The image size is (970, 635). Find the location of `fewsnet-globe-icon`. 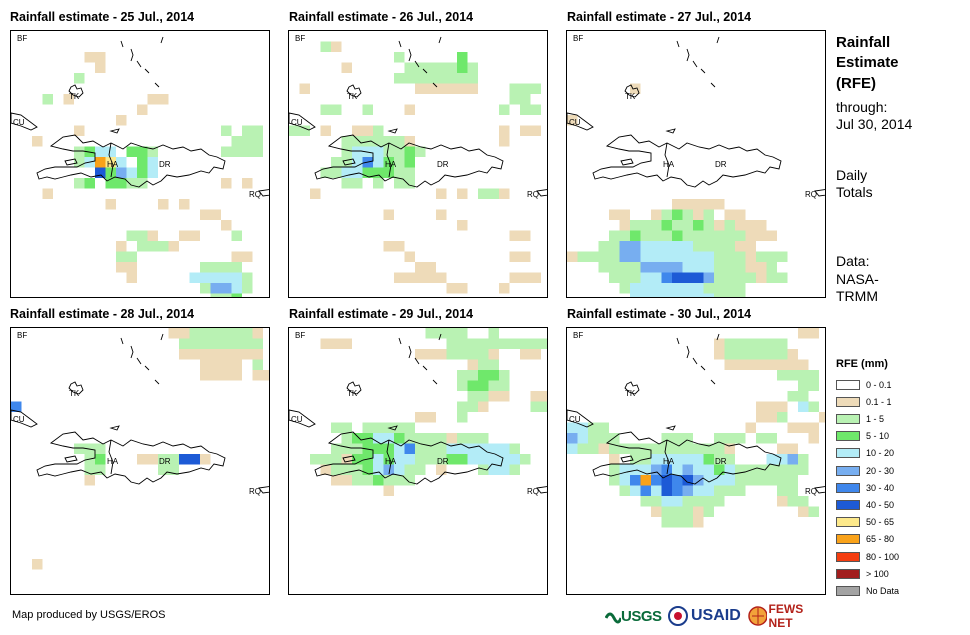

fewsnet-globe-icon is located at coordinates (757, 616).